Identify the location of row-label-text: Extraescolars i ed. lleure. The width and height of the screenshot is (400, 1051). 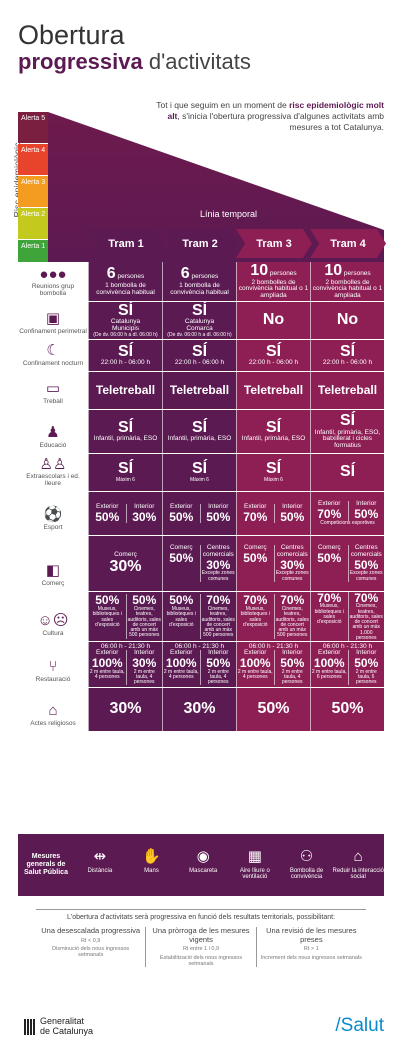
(53, 480).